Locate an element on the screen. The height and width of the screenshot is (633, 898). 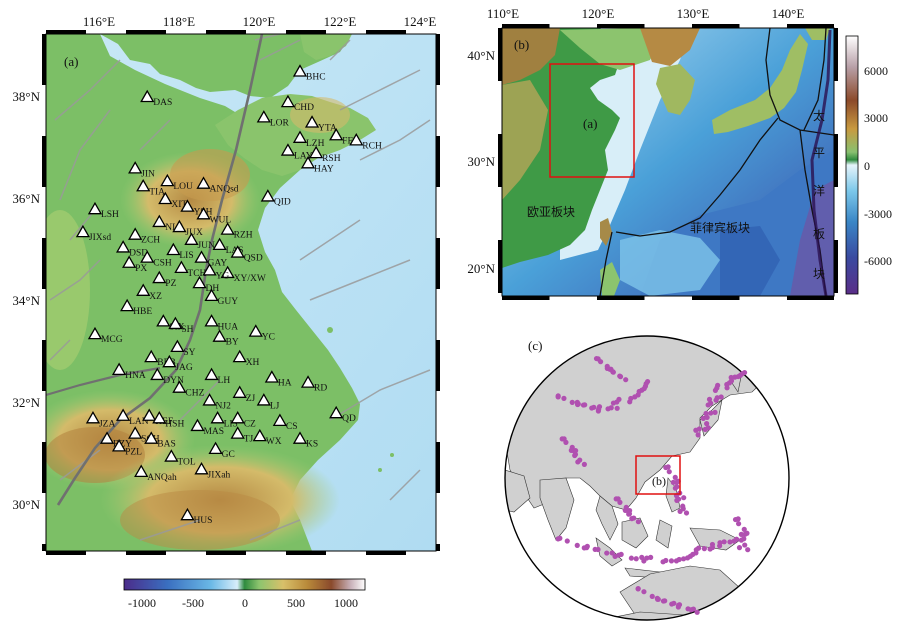
colorbar-b-tick: -3000 is located at coordinates (878, 214).